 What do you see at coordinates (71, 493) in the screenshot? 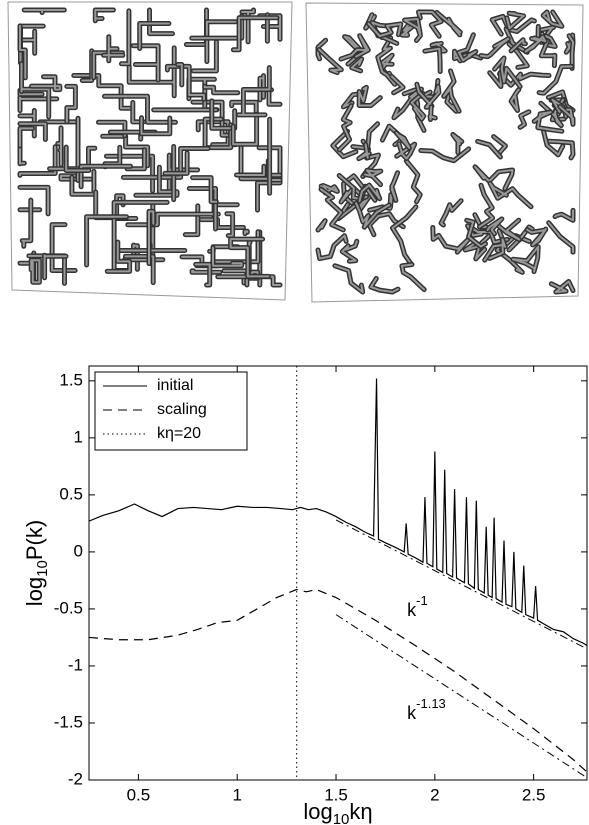
I see `y-tick-label: 0.5` at bounding box center [71, 493].